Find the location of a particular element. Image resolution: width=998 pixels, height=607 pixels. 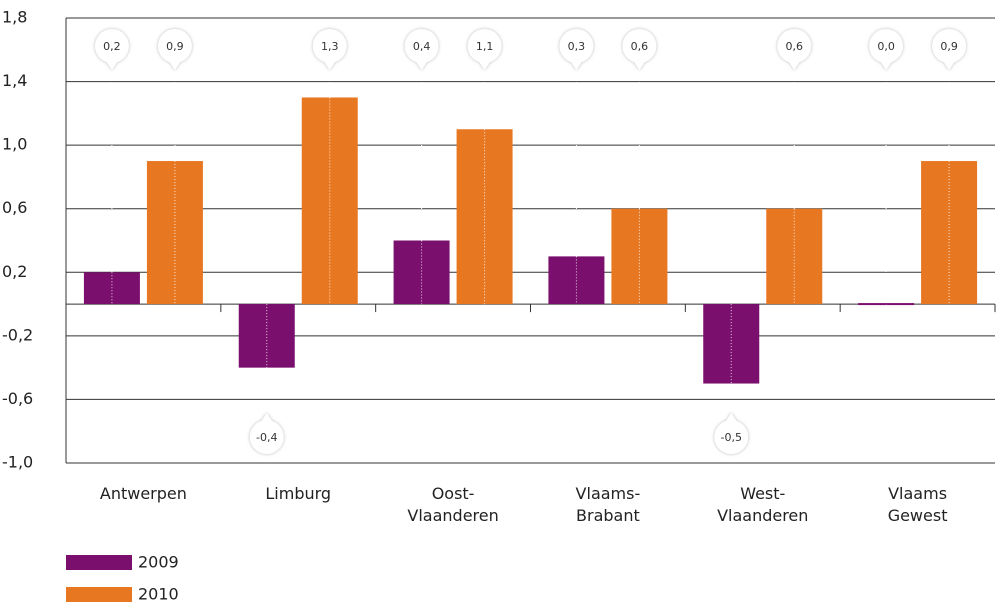

value-label: 1,3 is located at coordinates (330, 46).